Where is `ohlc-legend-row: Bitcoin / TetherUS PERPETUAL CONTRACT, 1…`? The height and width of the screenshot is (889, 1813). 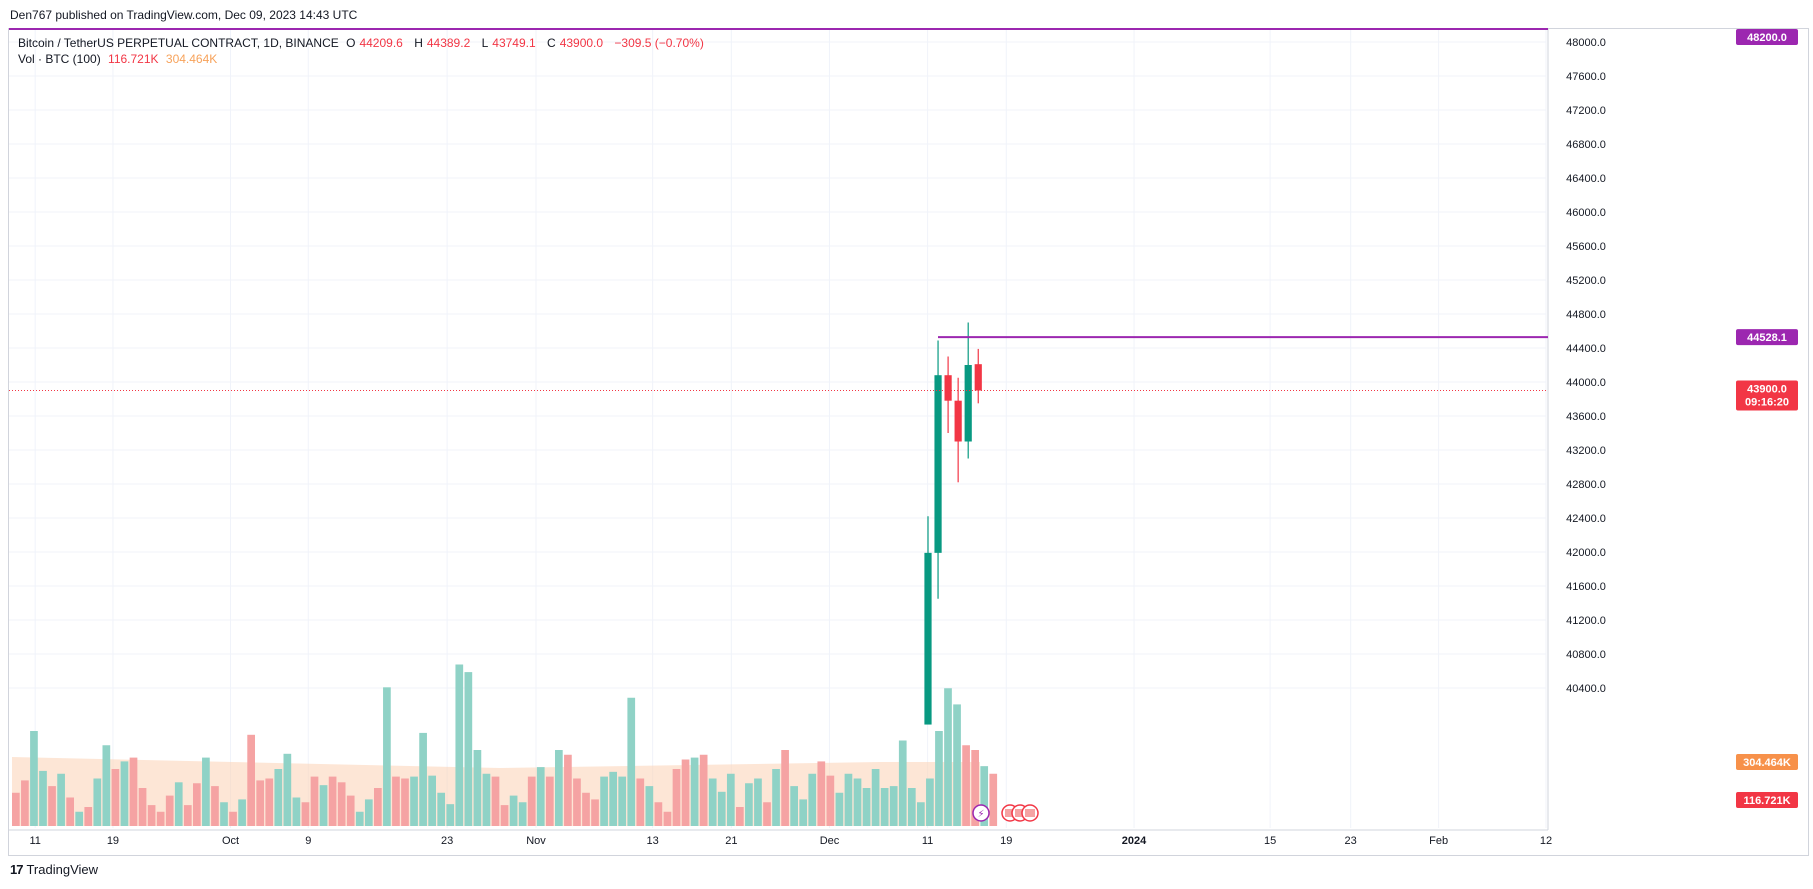
ohlc-legend-row: Bitcoin / TetherUS PERPETUAL CONTRACT, 1… is located at coordinates (363, 43).